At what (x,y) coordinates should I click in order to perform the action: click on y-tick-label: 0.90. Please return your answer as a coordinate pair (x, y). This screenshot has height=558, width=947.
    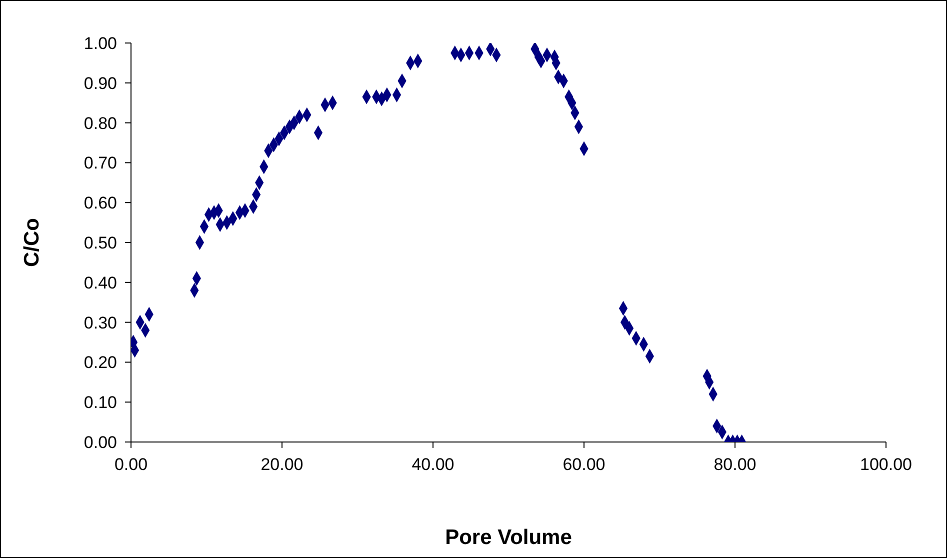
    Looking at the image, I should click on (100, 83).